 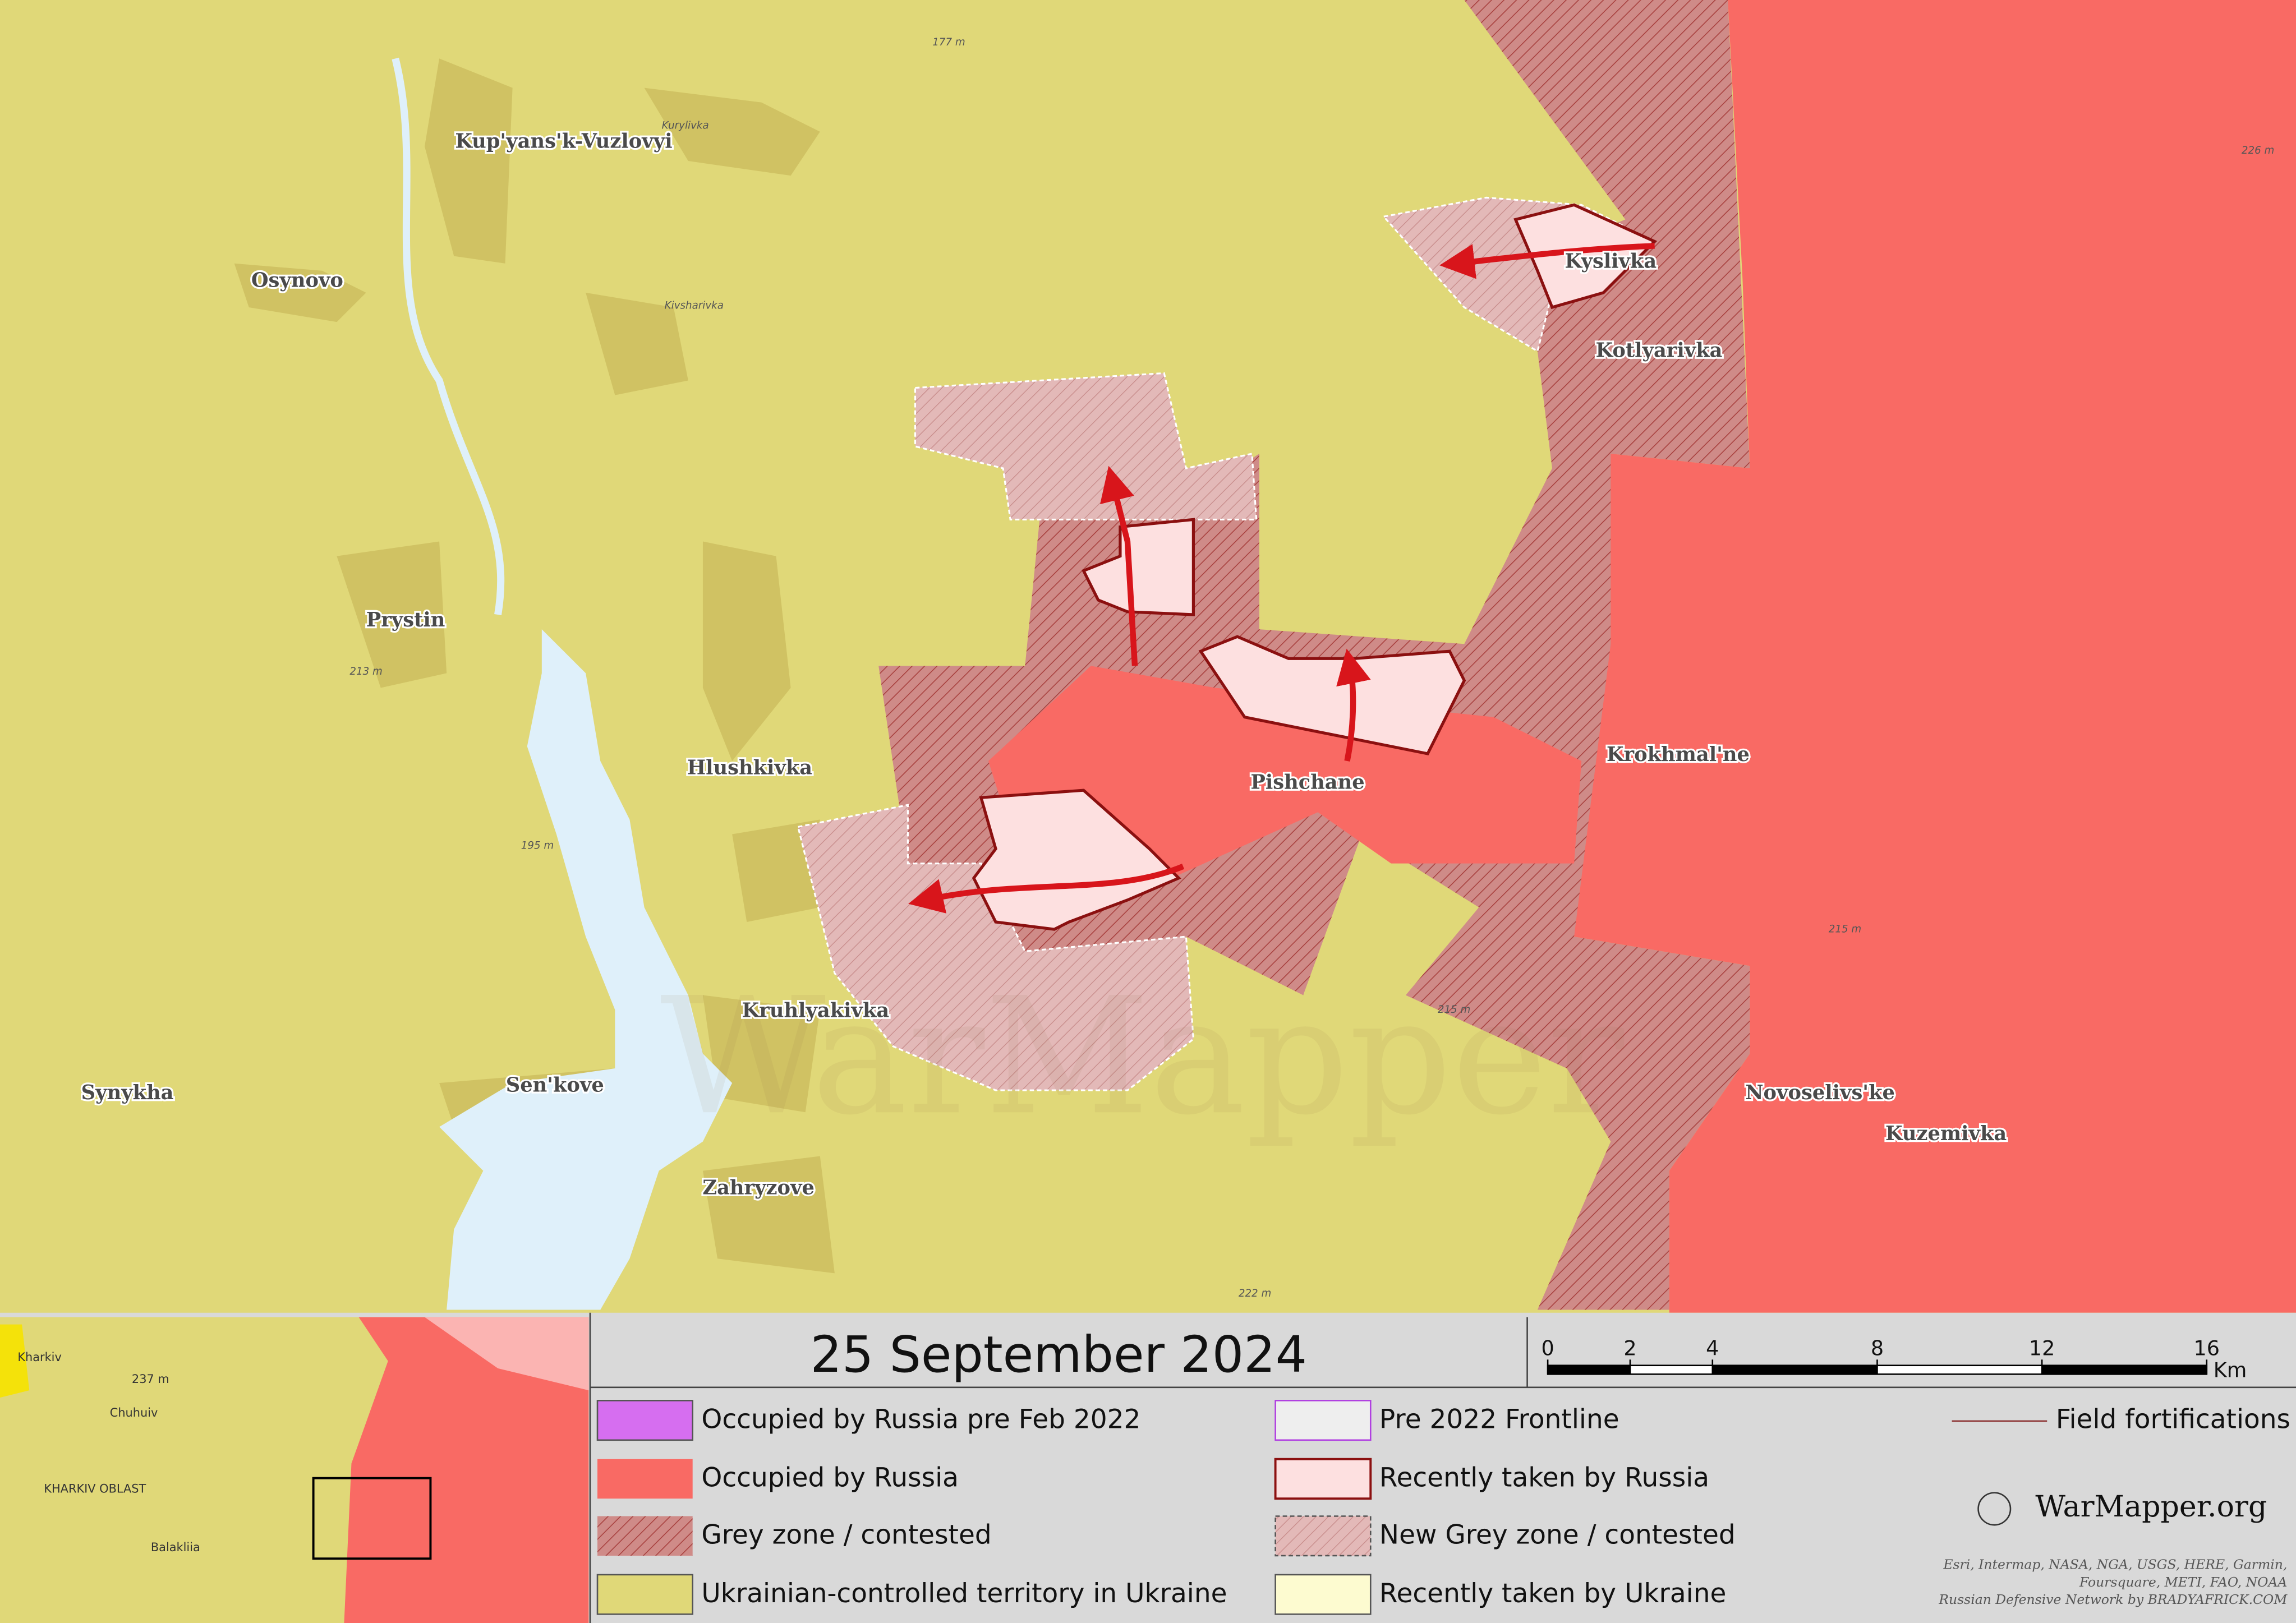 I want to click on place-label: Osynovo, so click(x=297, y=280).